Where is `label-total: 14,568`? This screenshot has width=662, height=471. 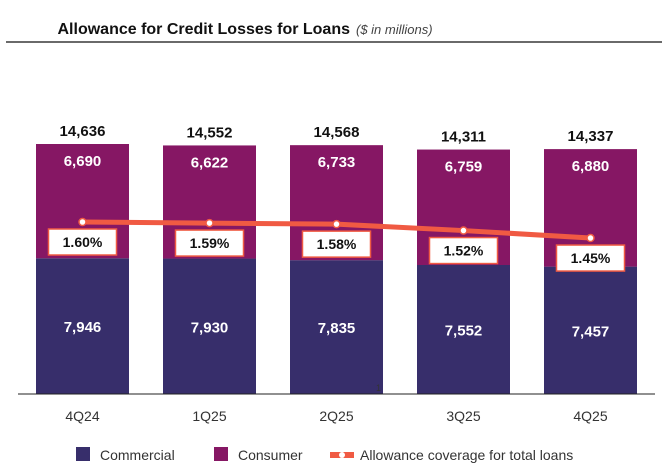 label-total: 14,568 is located at coordinates (337, 132).